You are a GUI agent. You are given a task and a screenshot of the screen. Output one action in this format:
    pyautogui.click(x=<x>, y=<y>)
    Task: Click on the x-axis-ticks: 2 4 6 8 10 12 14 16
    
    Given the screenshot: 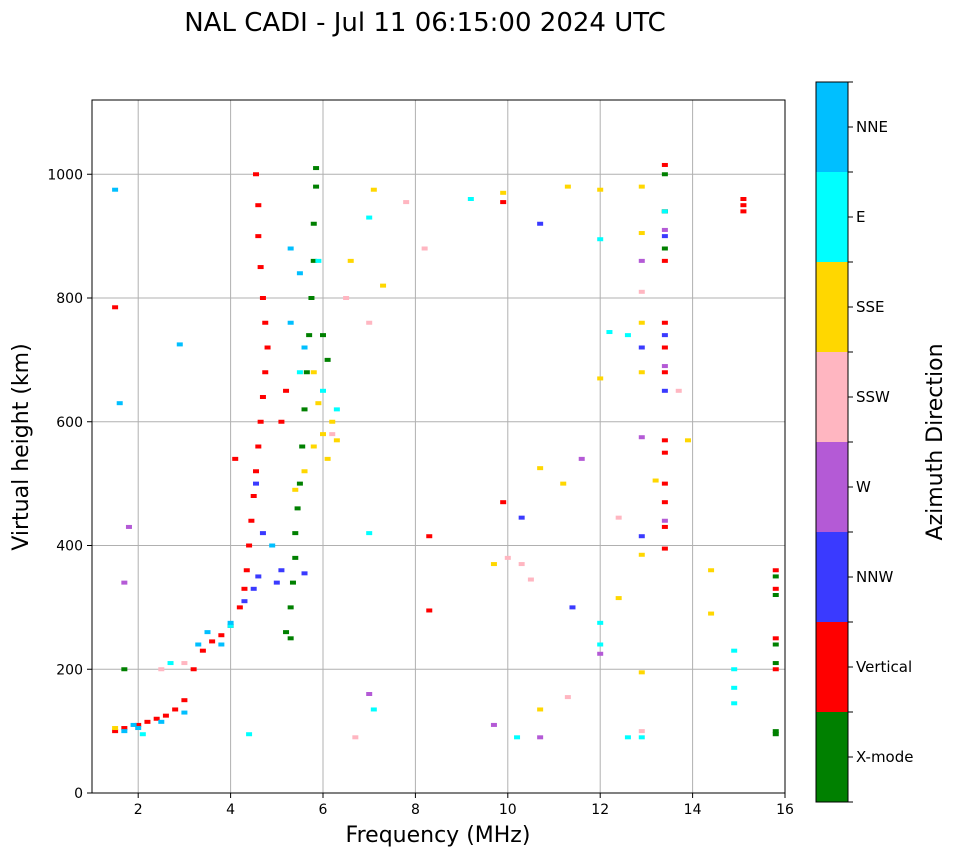 What is the action you would take?
    pyautogui.click(x=464, y=805)
    